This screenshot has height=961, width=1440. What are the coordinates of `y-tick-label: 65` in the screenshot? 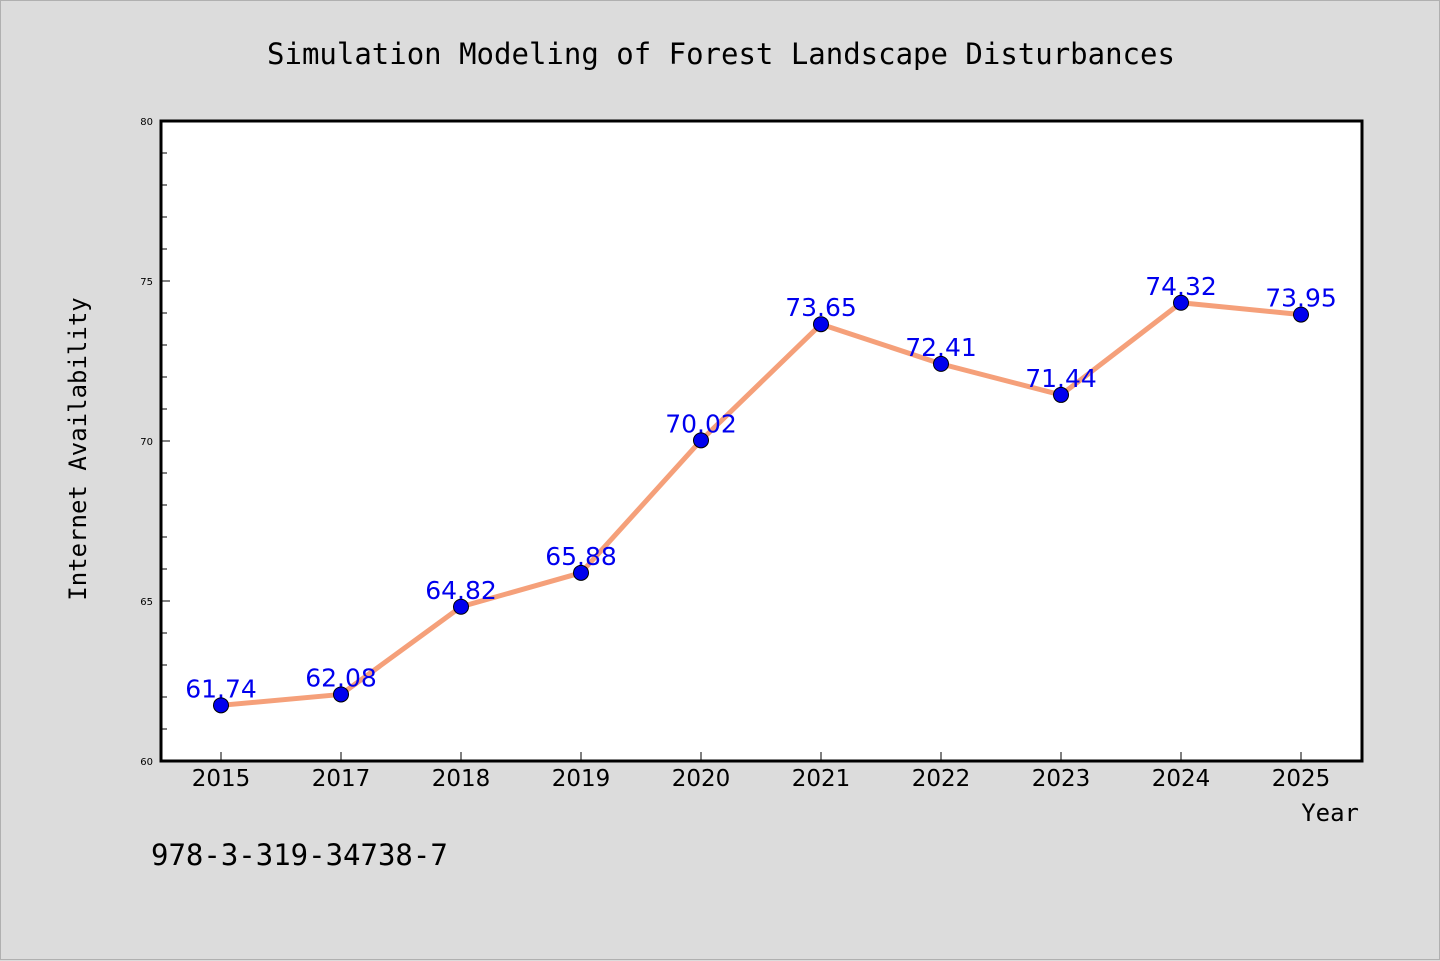 It's located at (146, 602).